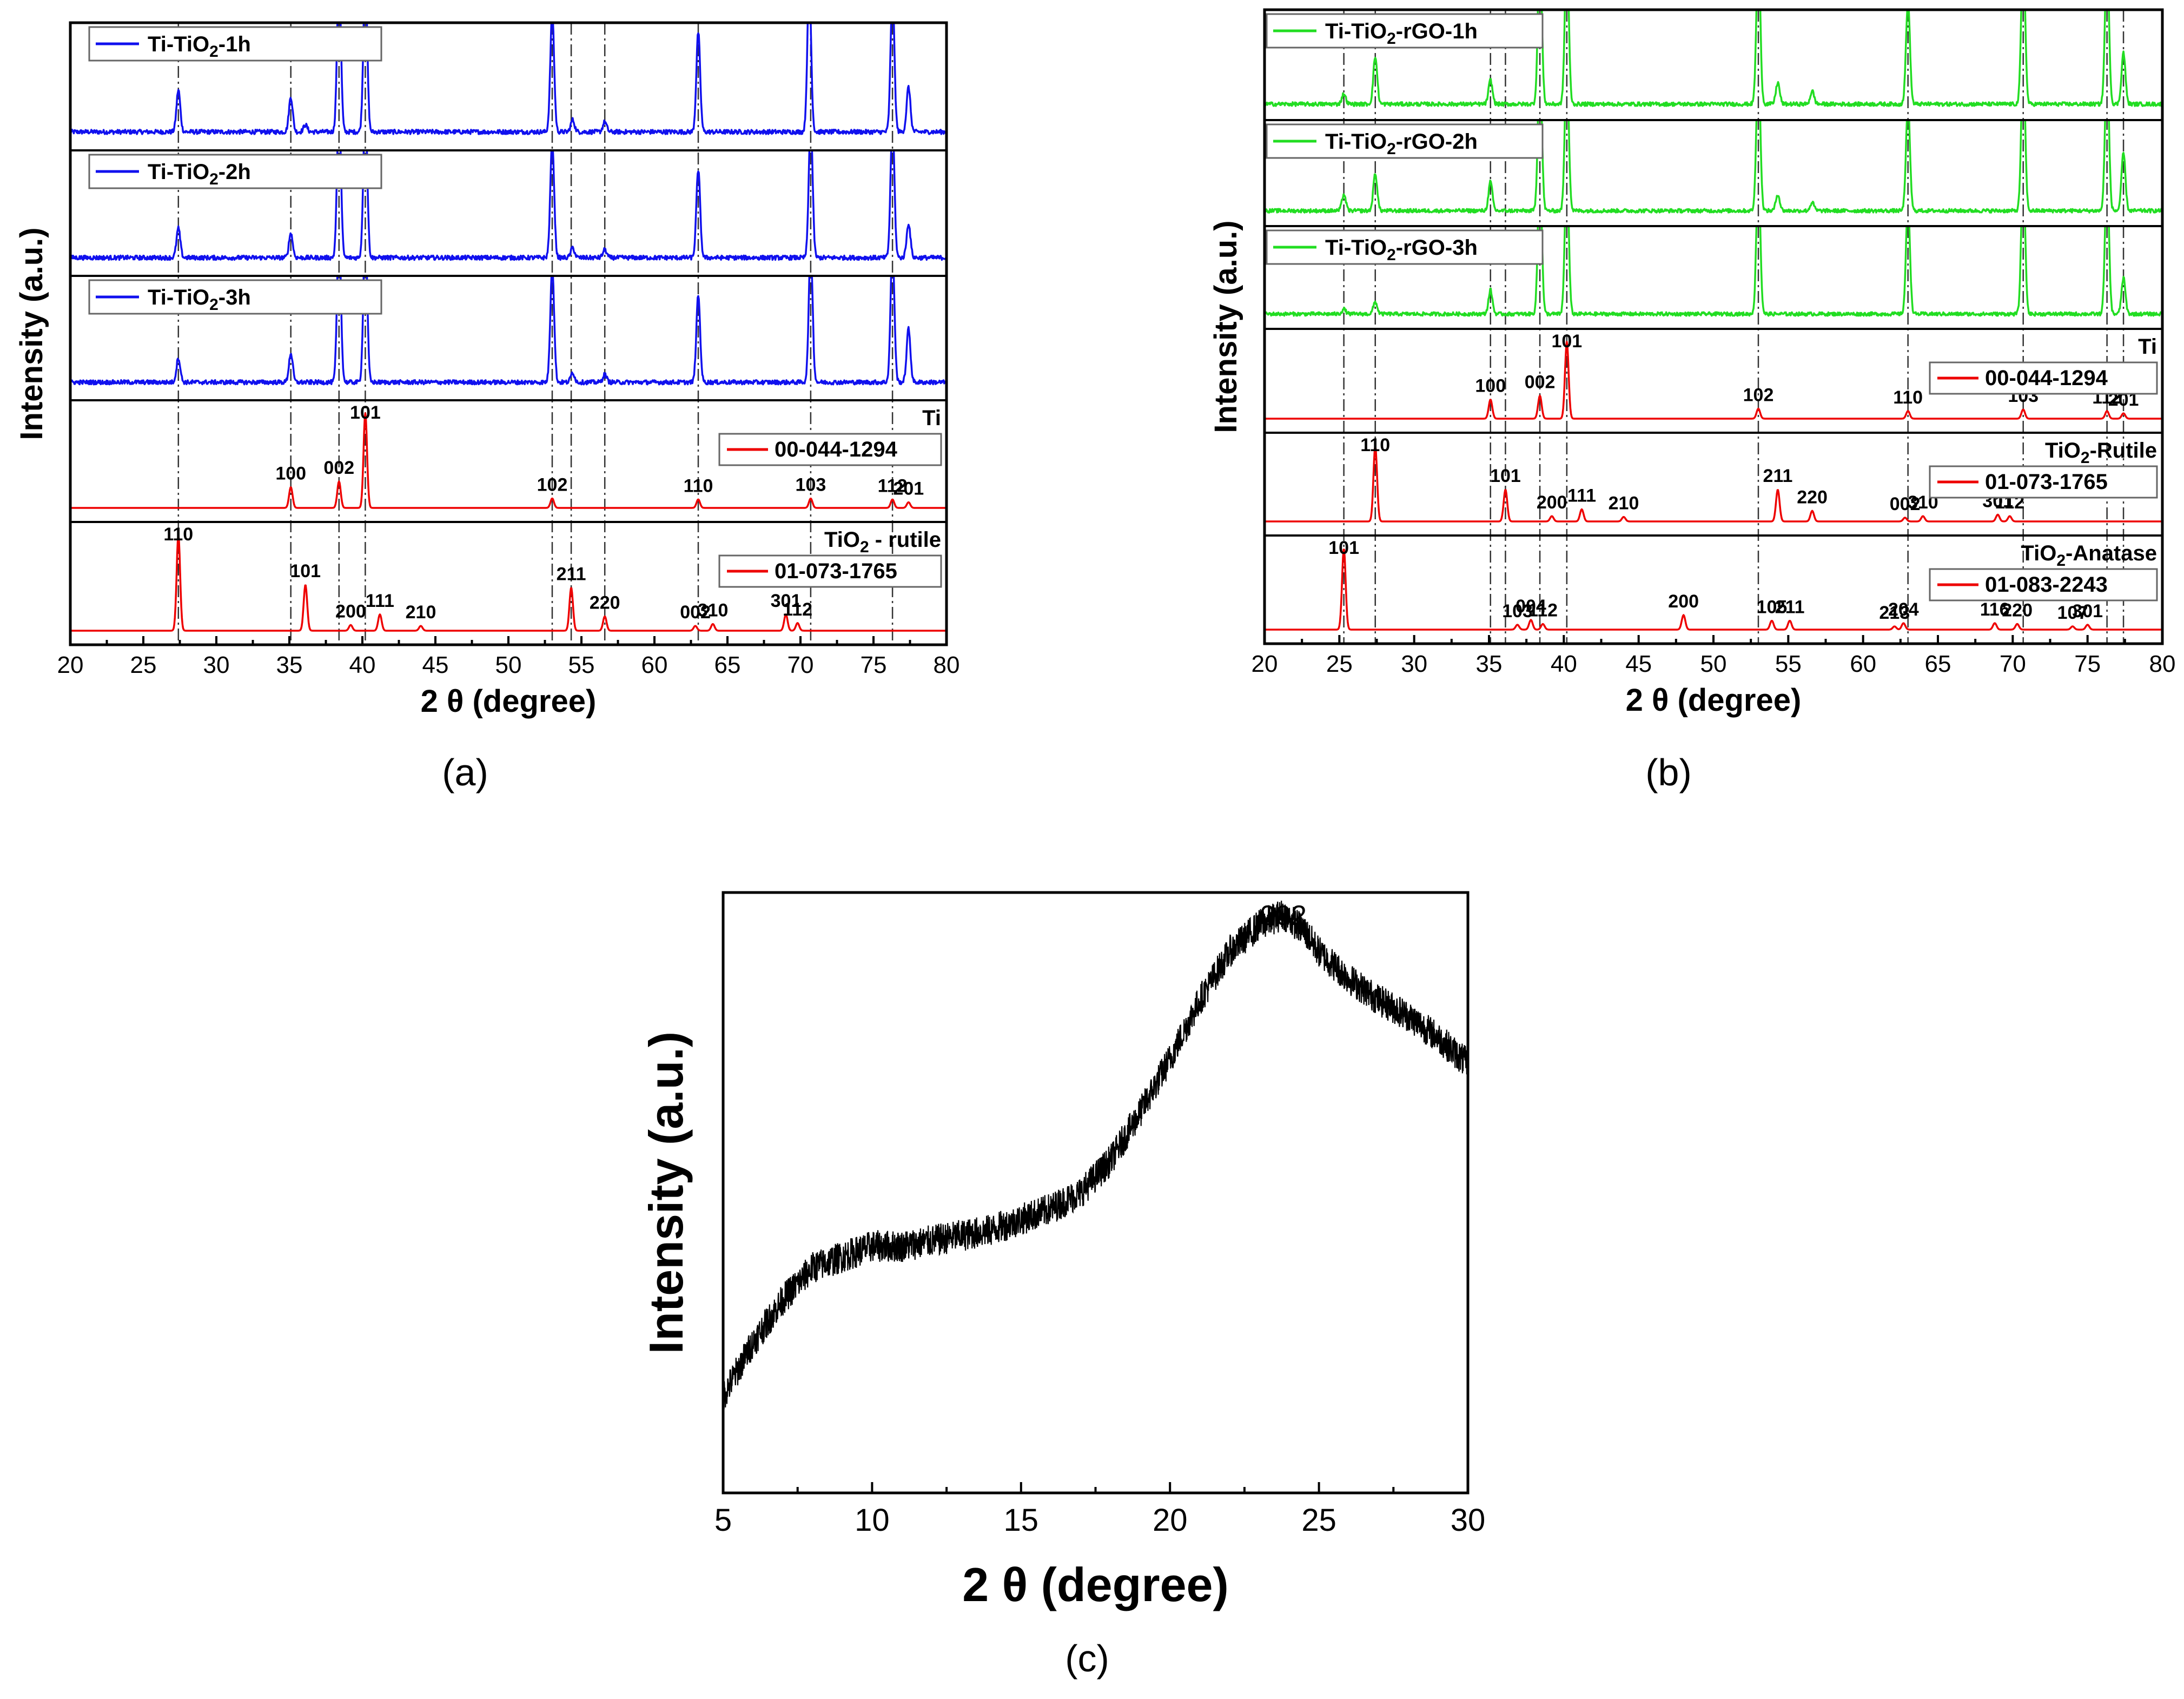  Describe the element at coordinates (713, 610) in the screenshot. I see `peak-label: 310` at that location.